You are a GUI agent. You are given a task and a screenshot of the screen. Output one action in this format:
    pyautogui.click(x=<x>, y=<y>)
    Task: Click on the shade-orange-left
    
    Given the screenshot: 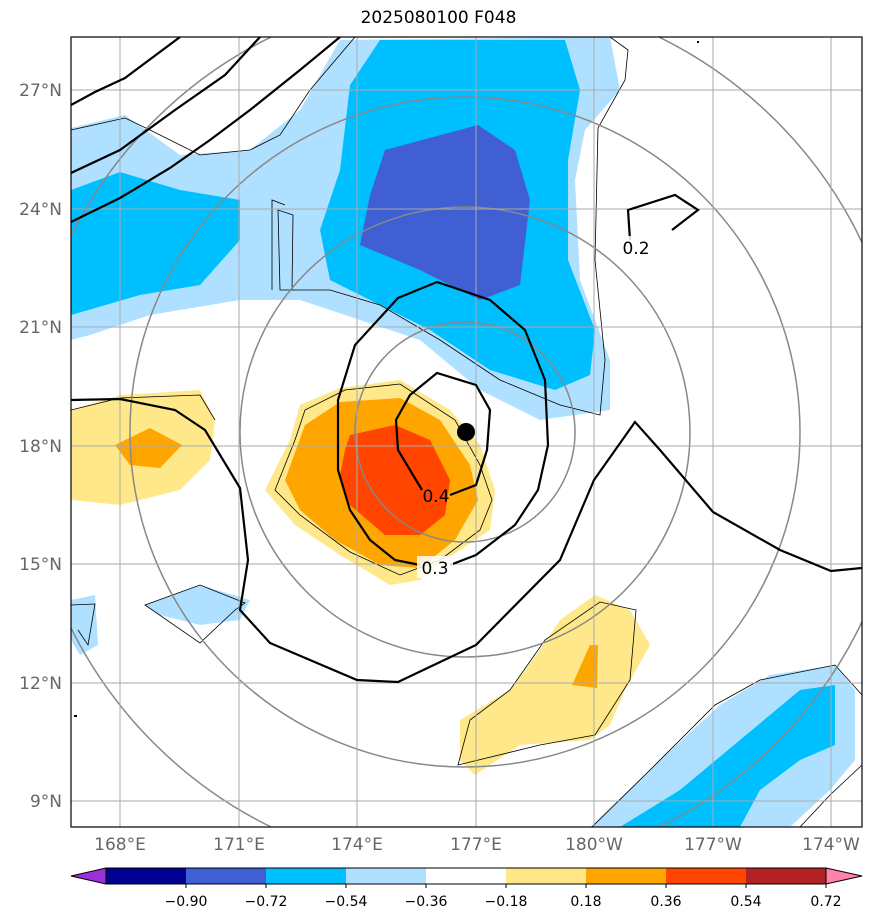 What is the action you would take?
    pyautogui.click(x=148, y=448)
    